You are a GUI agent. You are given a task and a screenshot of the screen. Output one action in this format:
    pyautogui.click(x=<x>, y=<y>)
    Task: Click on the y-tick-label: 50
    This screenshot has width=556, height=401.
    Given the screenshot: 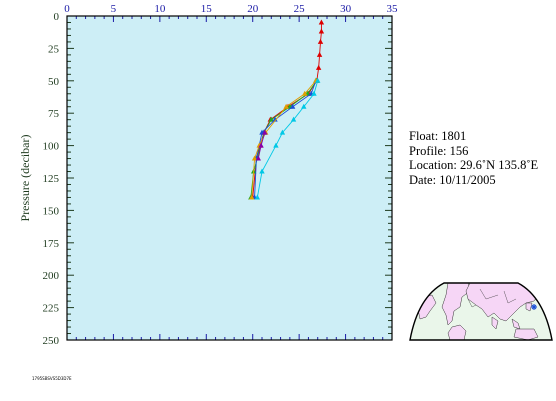 What is the action you would take?
    pyautogui.click(x=54, y=82)
    